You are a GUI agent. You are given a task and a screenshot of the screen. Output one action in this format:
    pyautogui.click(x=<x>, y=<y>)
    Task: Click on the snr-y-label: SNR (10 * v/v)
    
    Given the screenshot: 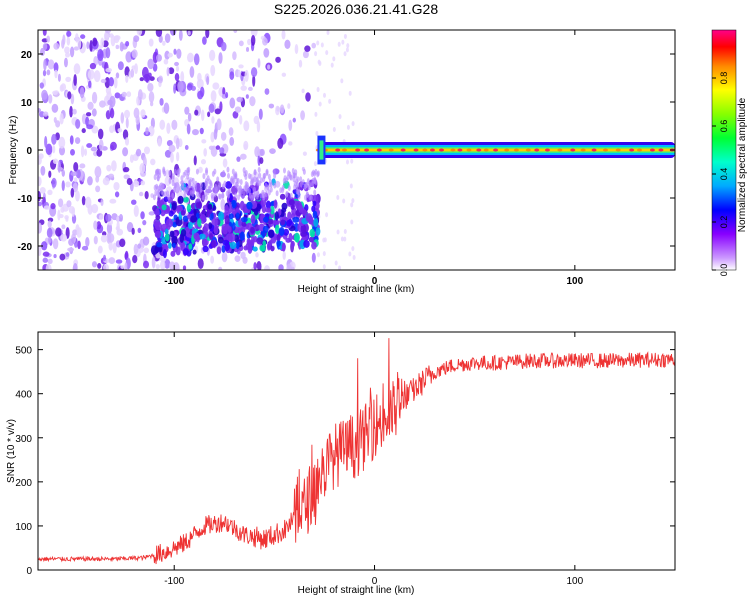 What is the action you would take?
    pyautogui.click(x=11, y=451)
    